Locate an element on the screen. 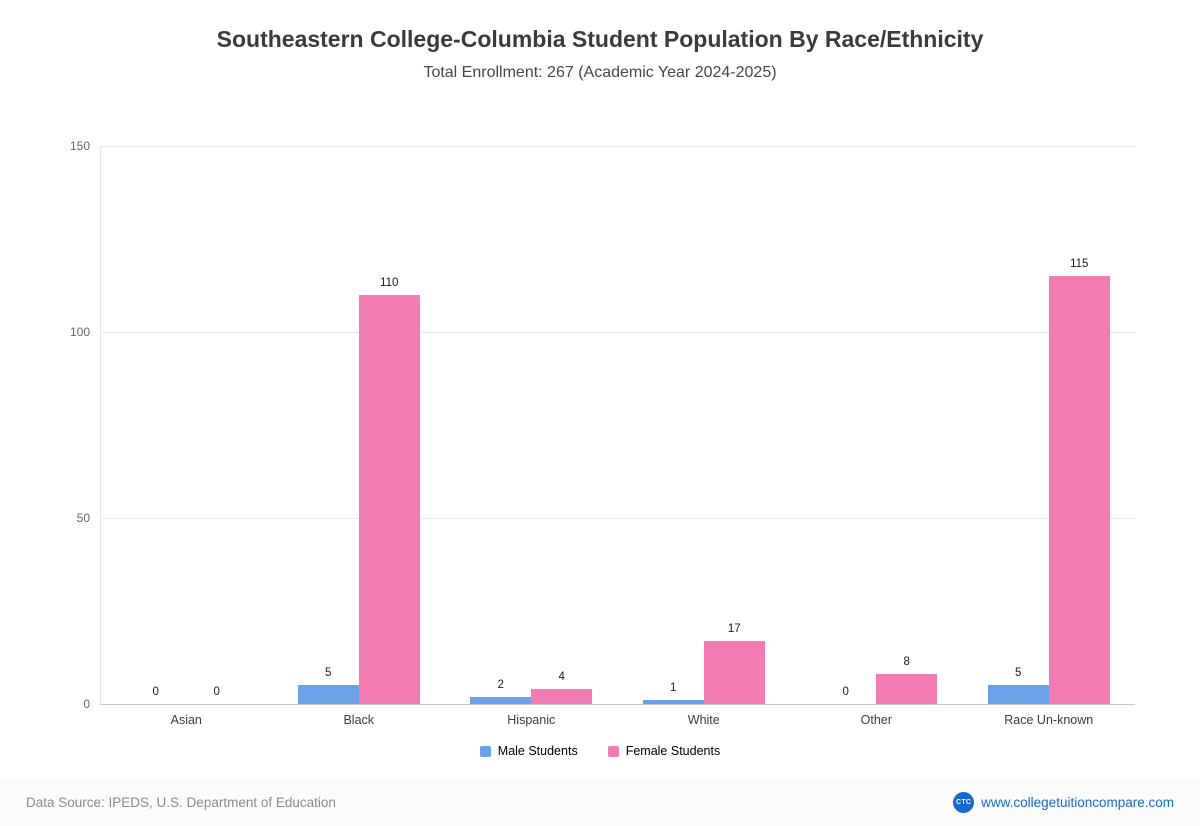 The height and width of the screenshot is (826, 1200). x-axis-label-other: Other is located at coordinates (876, 720).